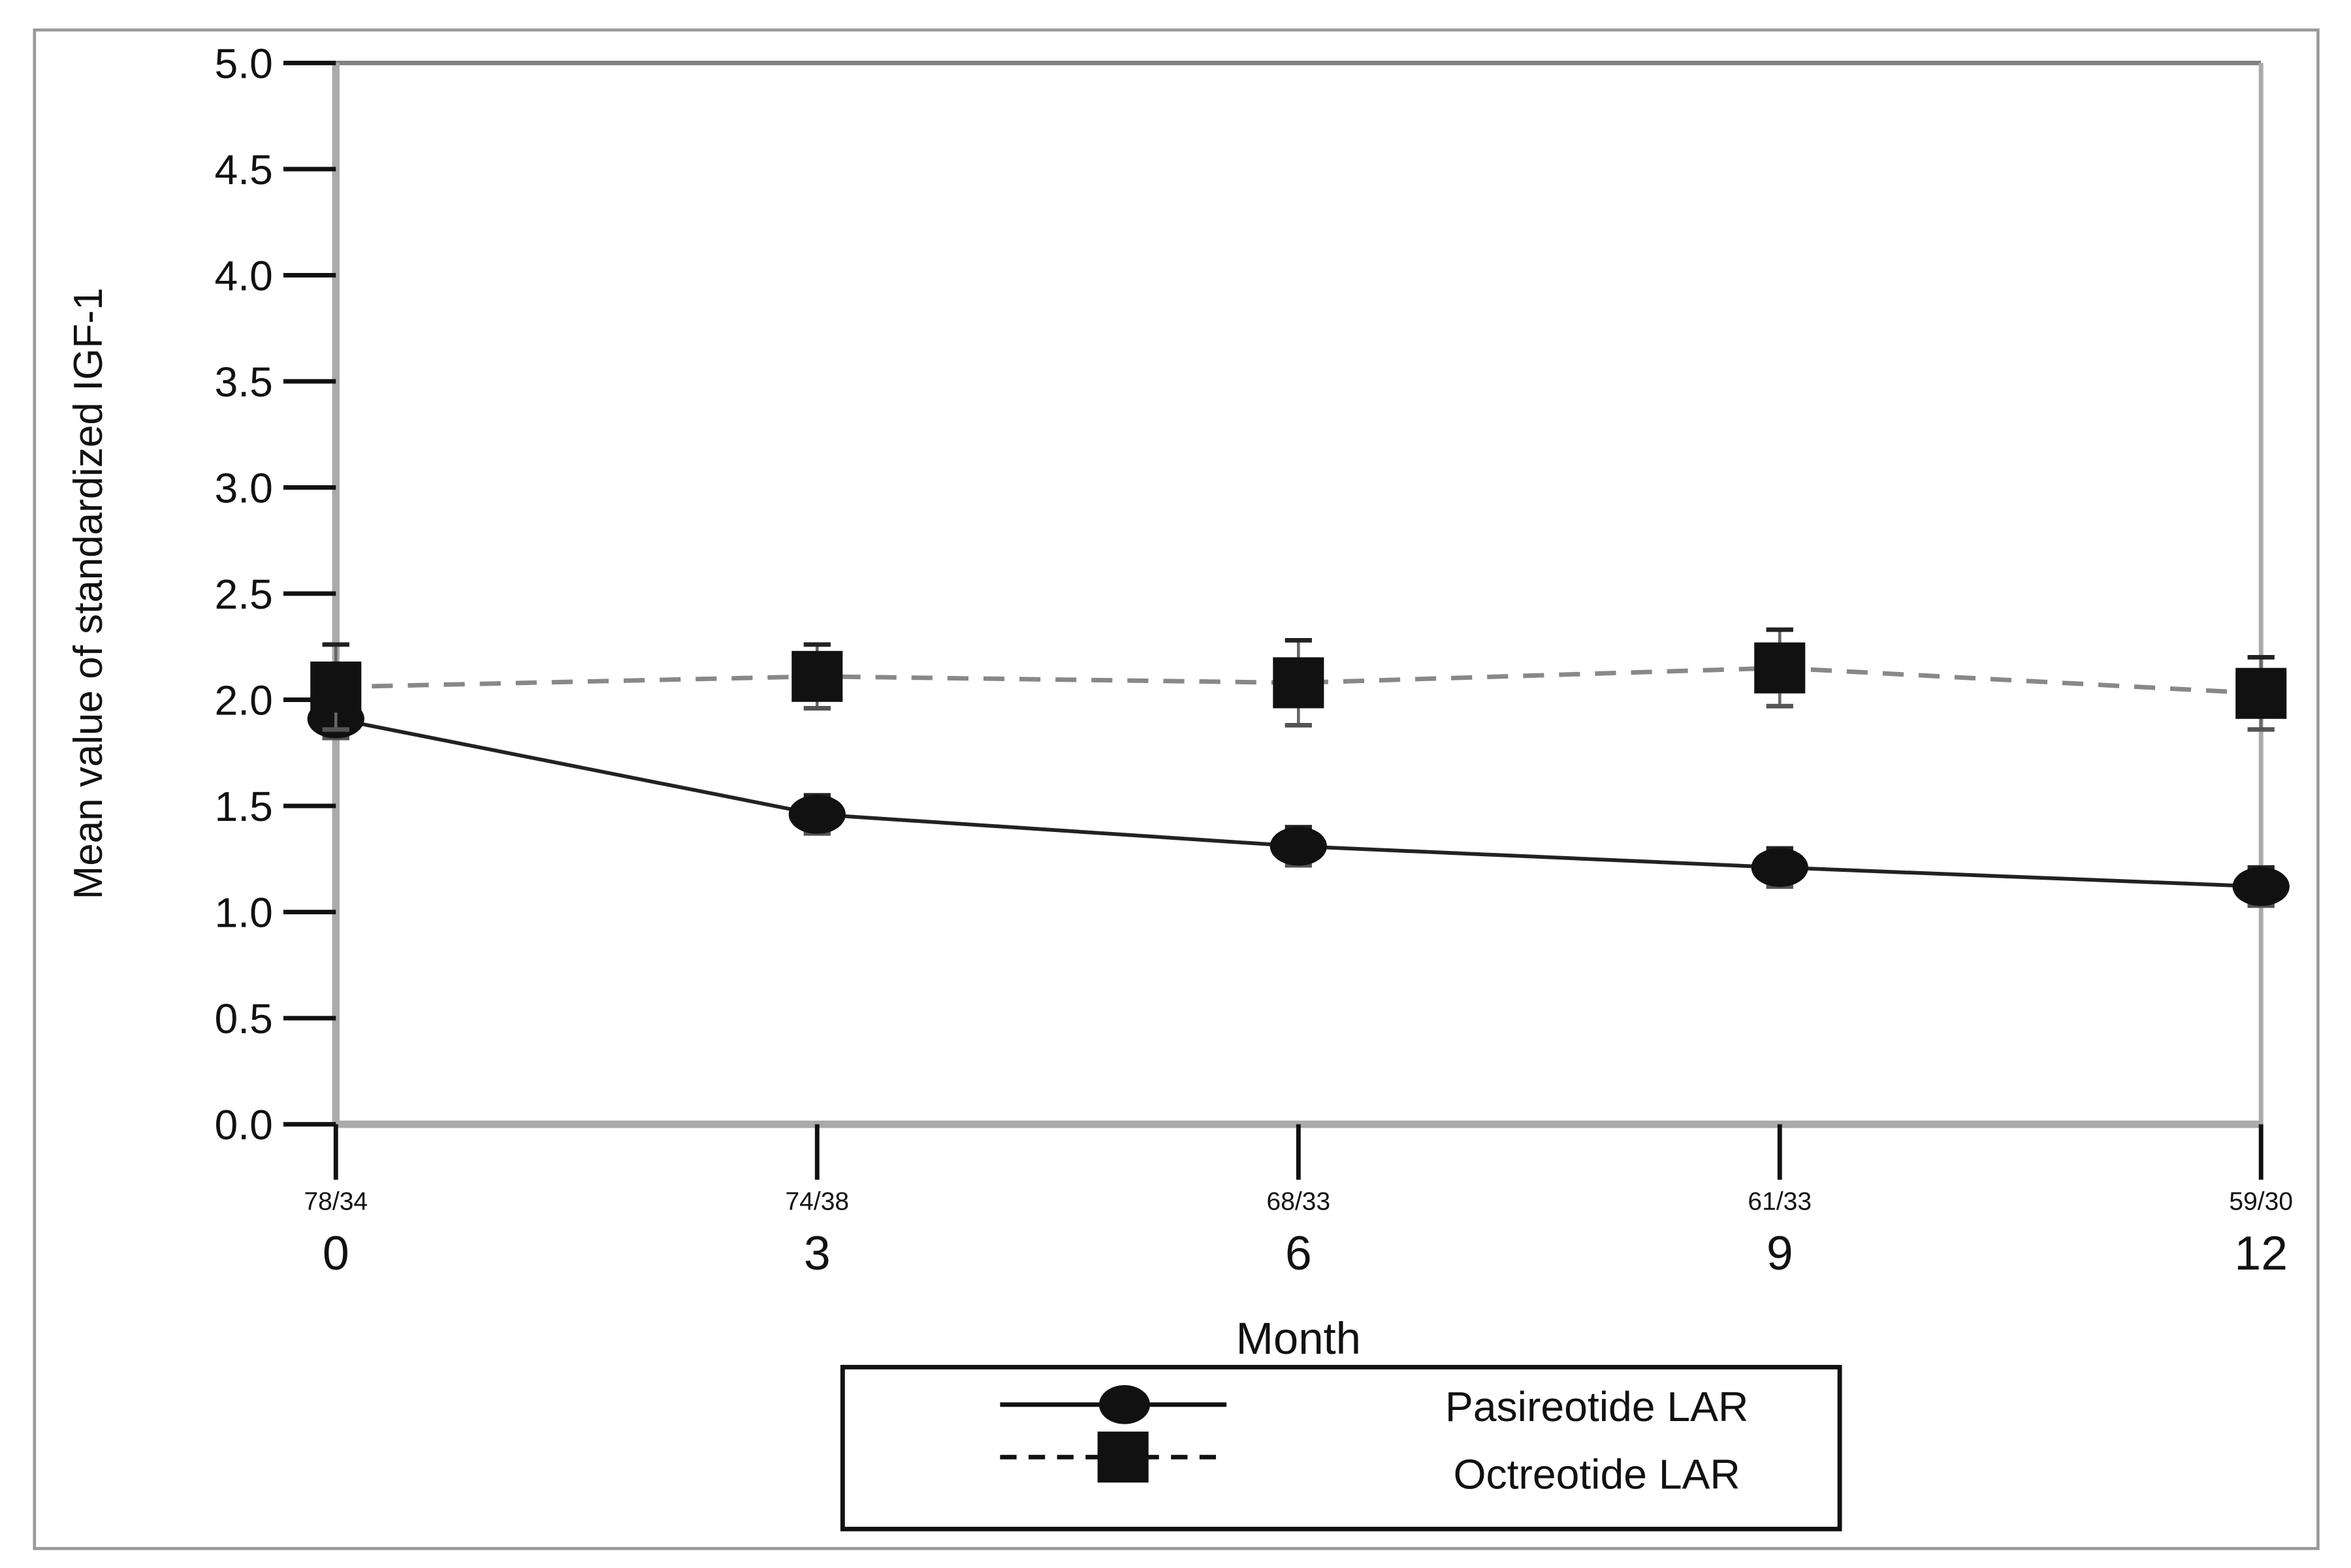 The width and height of the screenshot is (2351, 1568). What do you see at coordinates (244, 700) in the screenshot?
I see `y-tick-label: 2.0` at bounding box center [244, 700].